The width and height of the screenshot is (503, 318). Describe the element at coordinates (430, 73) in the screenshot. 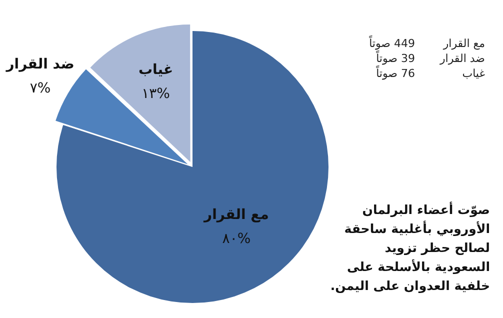

I see `text: غياب 76 صوتاً` at that location.